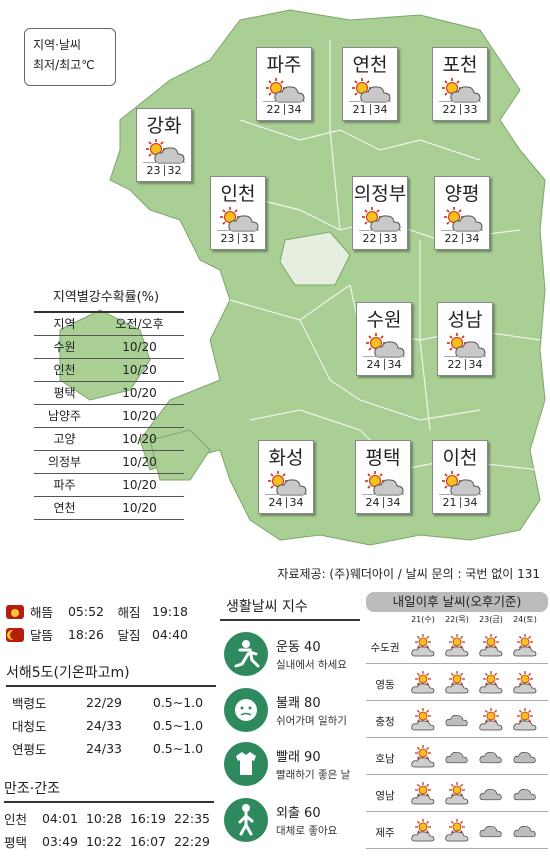 The height and width of the screenshot is (862, 550). I want to click on city-card: 인천 23 31, so click(238, 213).